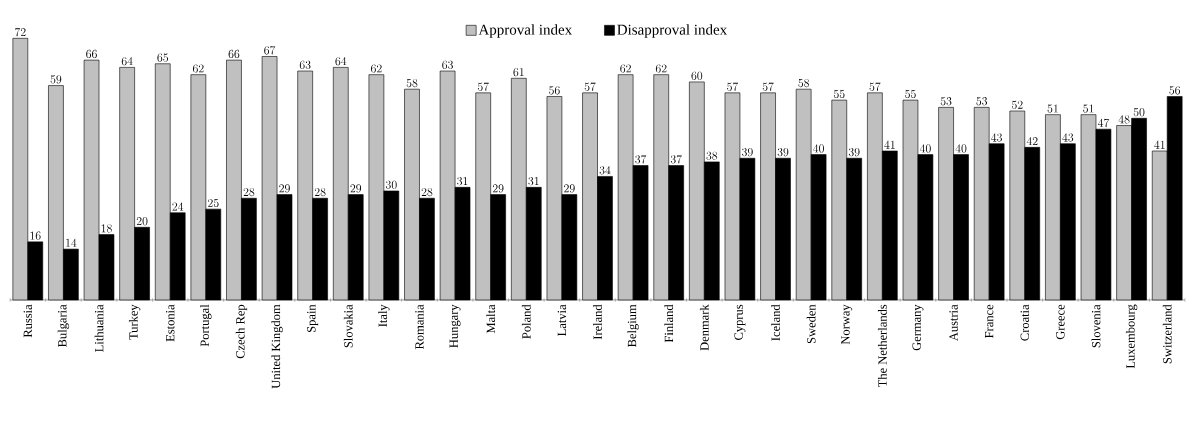 This screenshot has width=1188, height=421. I want to click on x-tick-label: Turkey, so click(134, 322).